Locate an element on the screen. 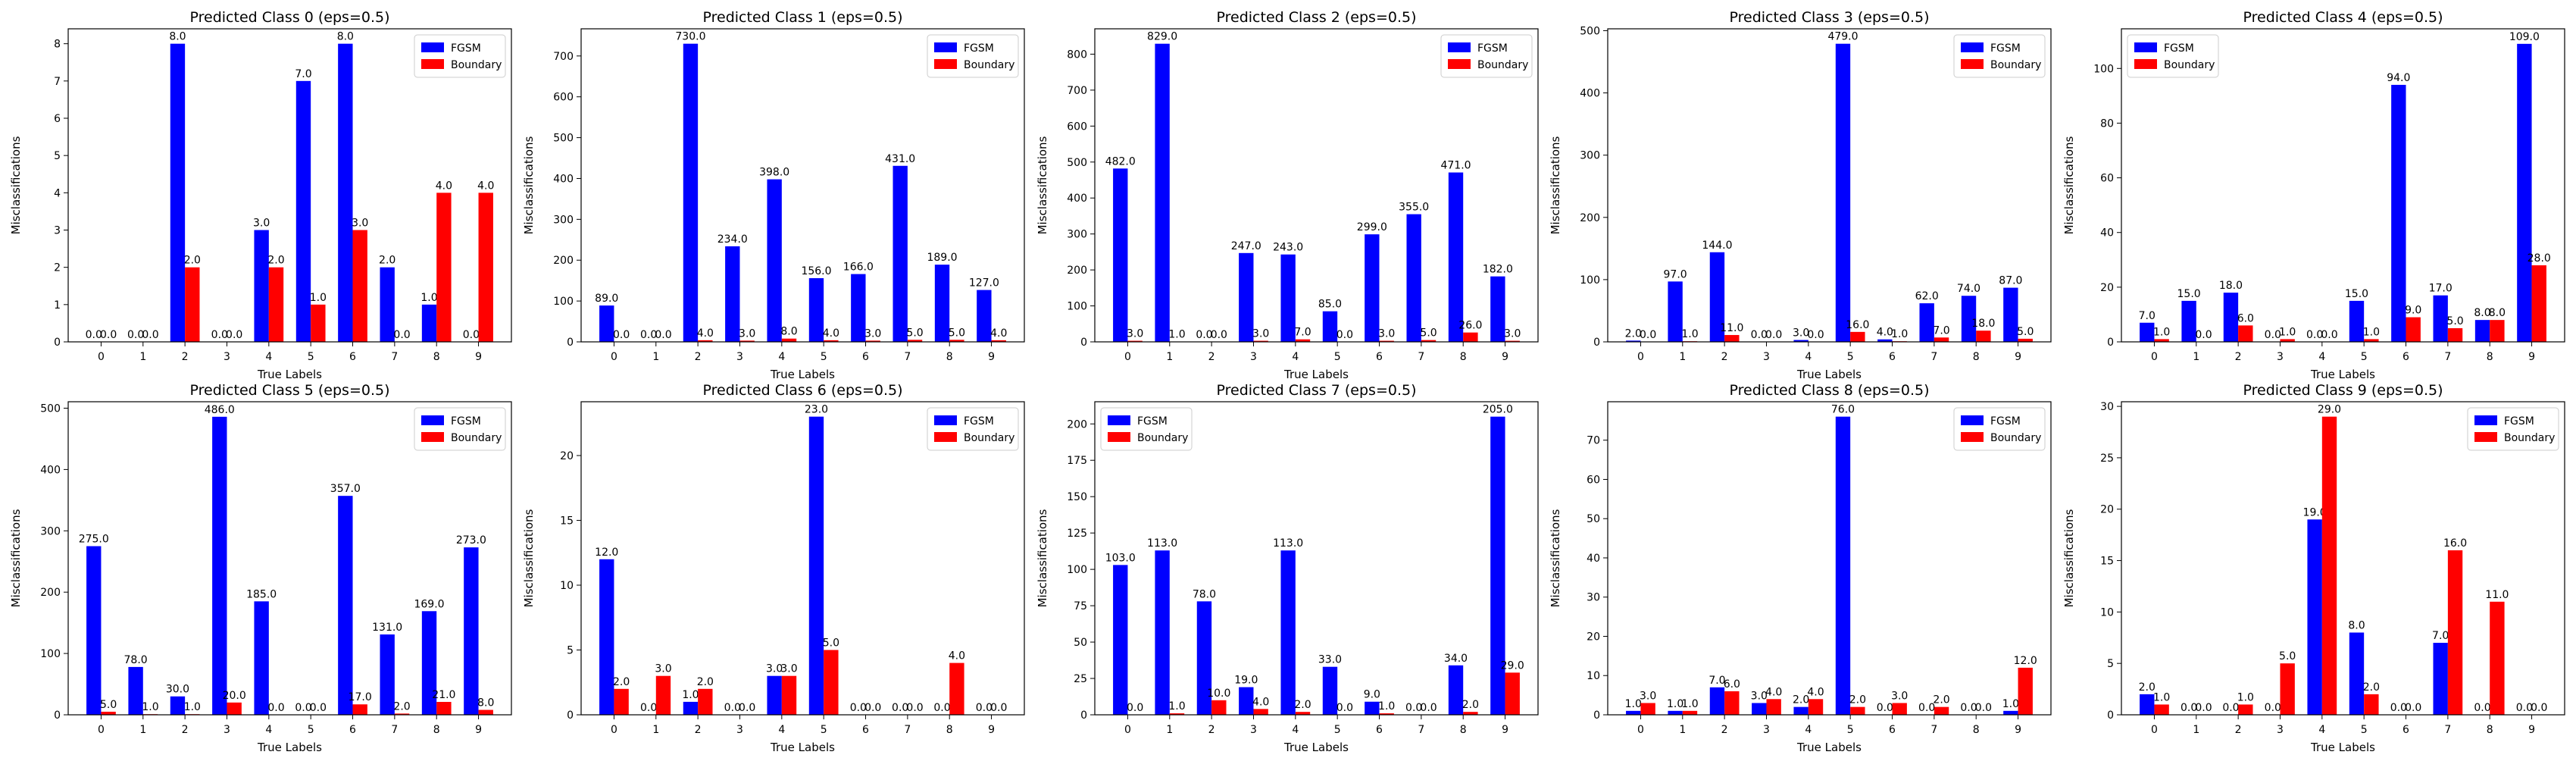  data-label: 7.0 is located at coordinates (2147, 316).